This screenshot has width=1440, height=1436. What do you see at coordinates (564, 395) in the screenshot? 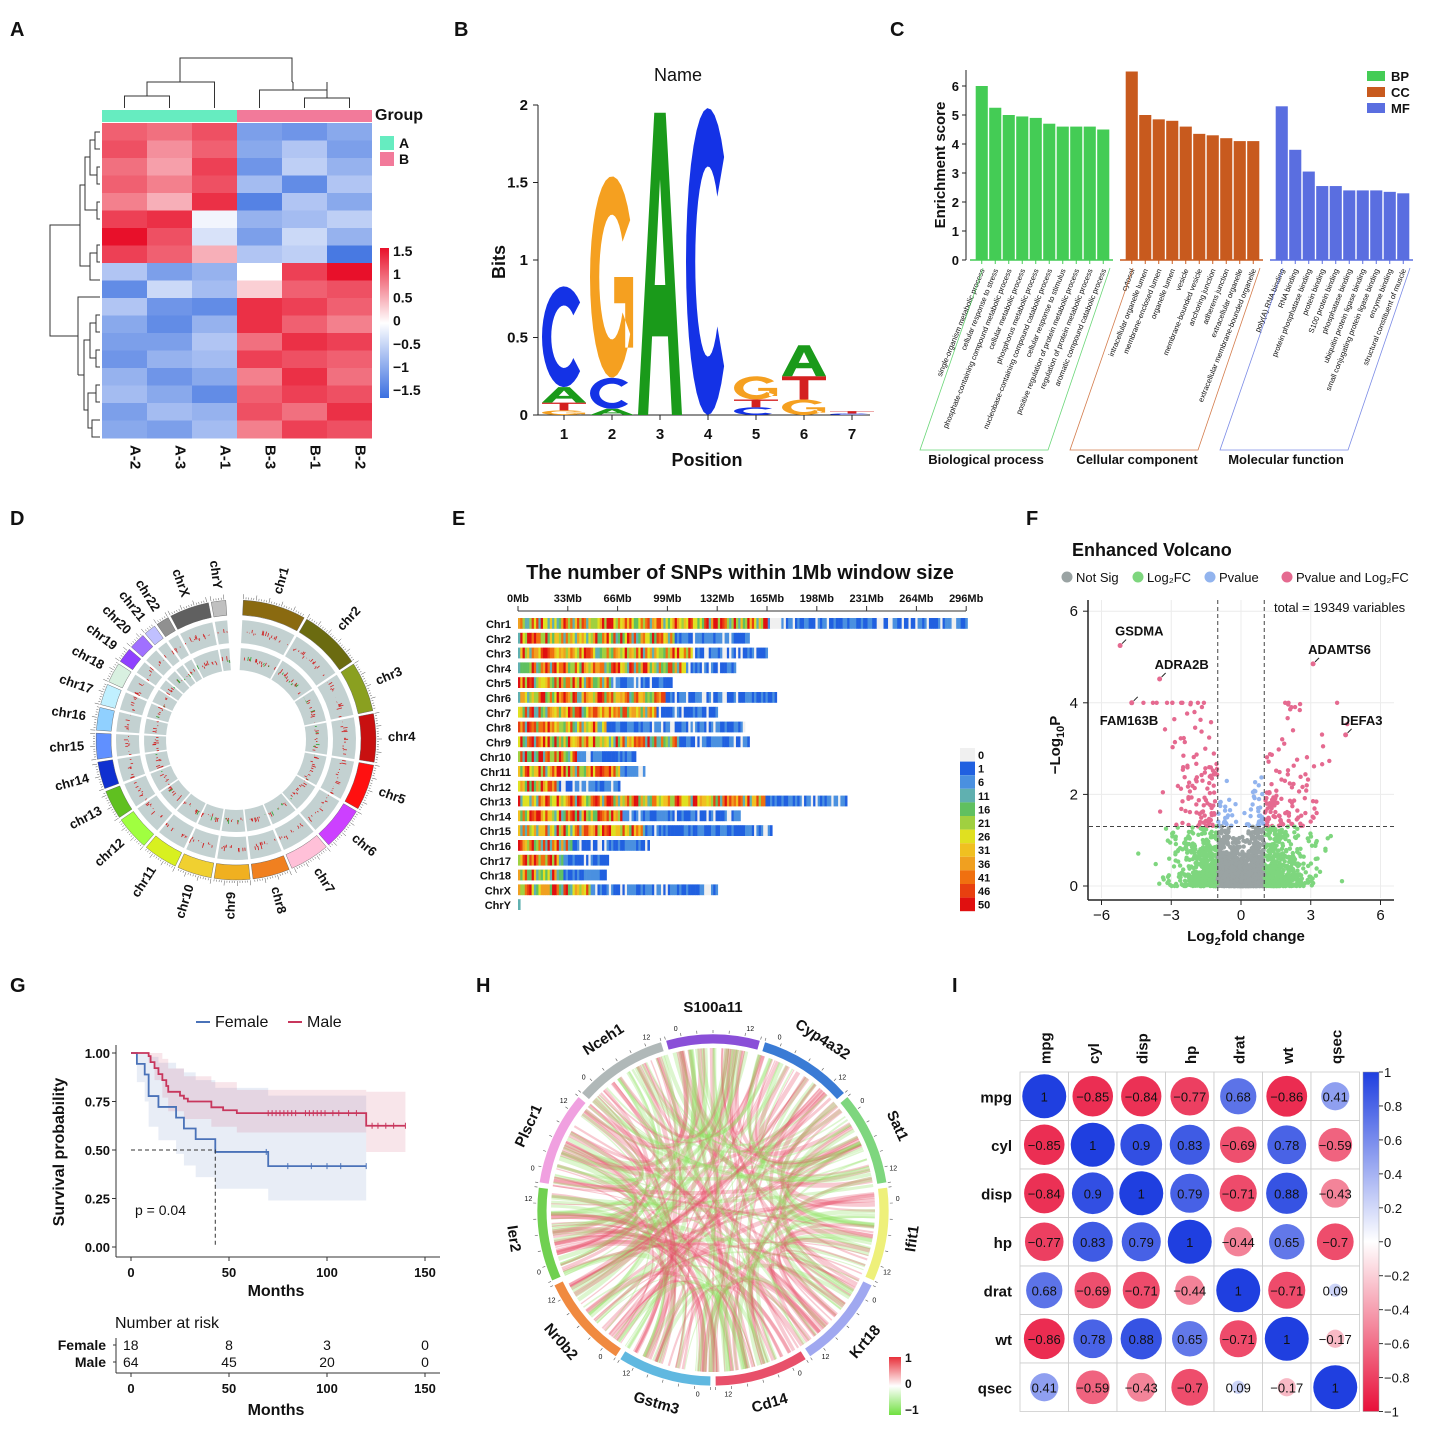
I see `logo-letter-a` at bounding box center [564, 395].